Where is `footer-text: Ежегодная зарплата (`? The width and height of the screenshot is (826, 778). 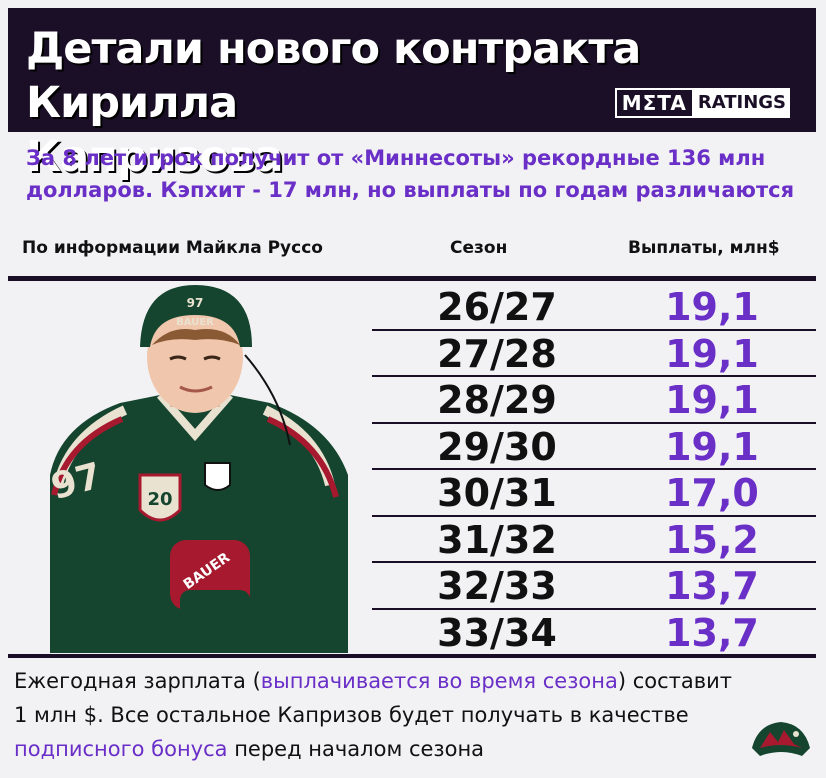 footer-text: Ежегодная зарплата ( is located at coordinates (137, 681).